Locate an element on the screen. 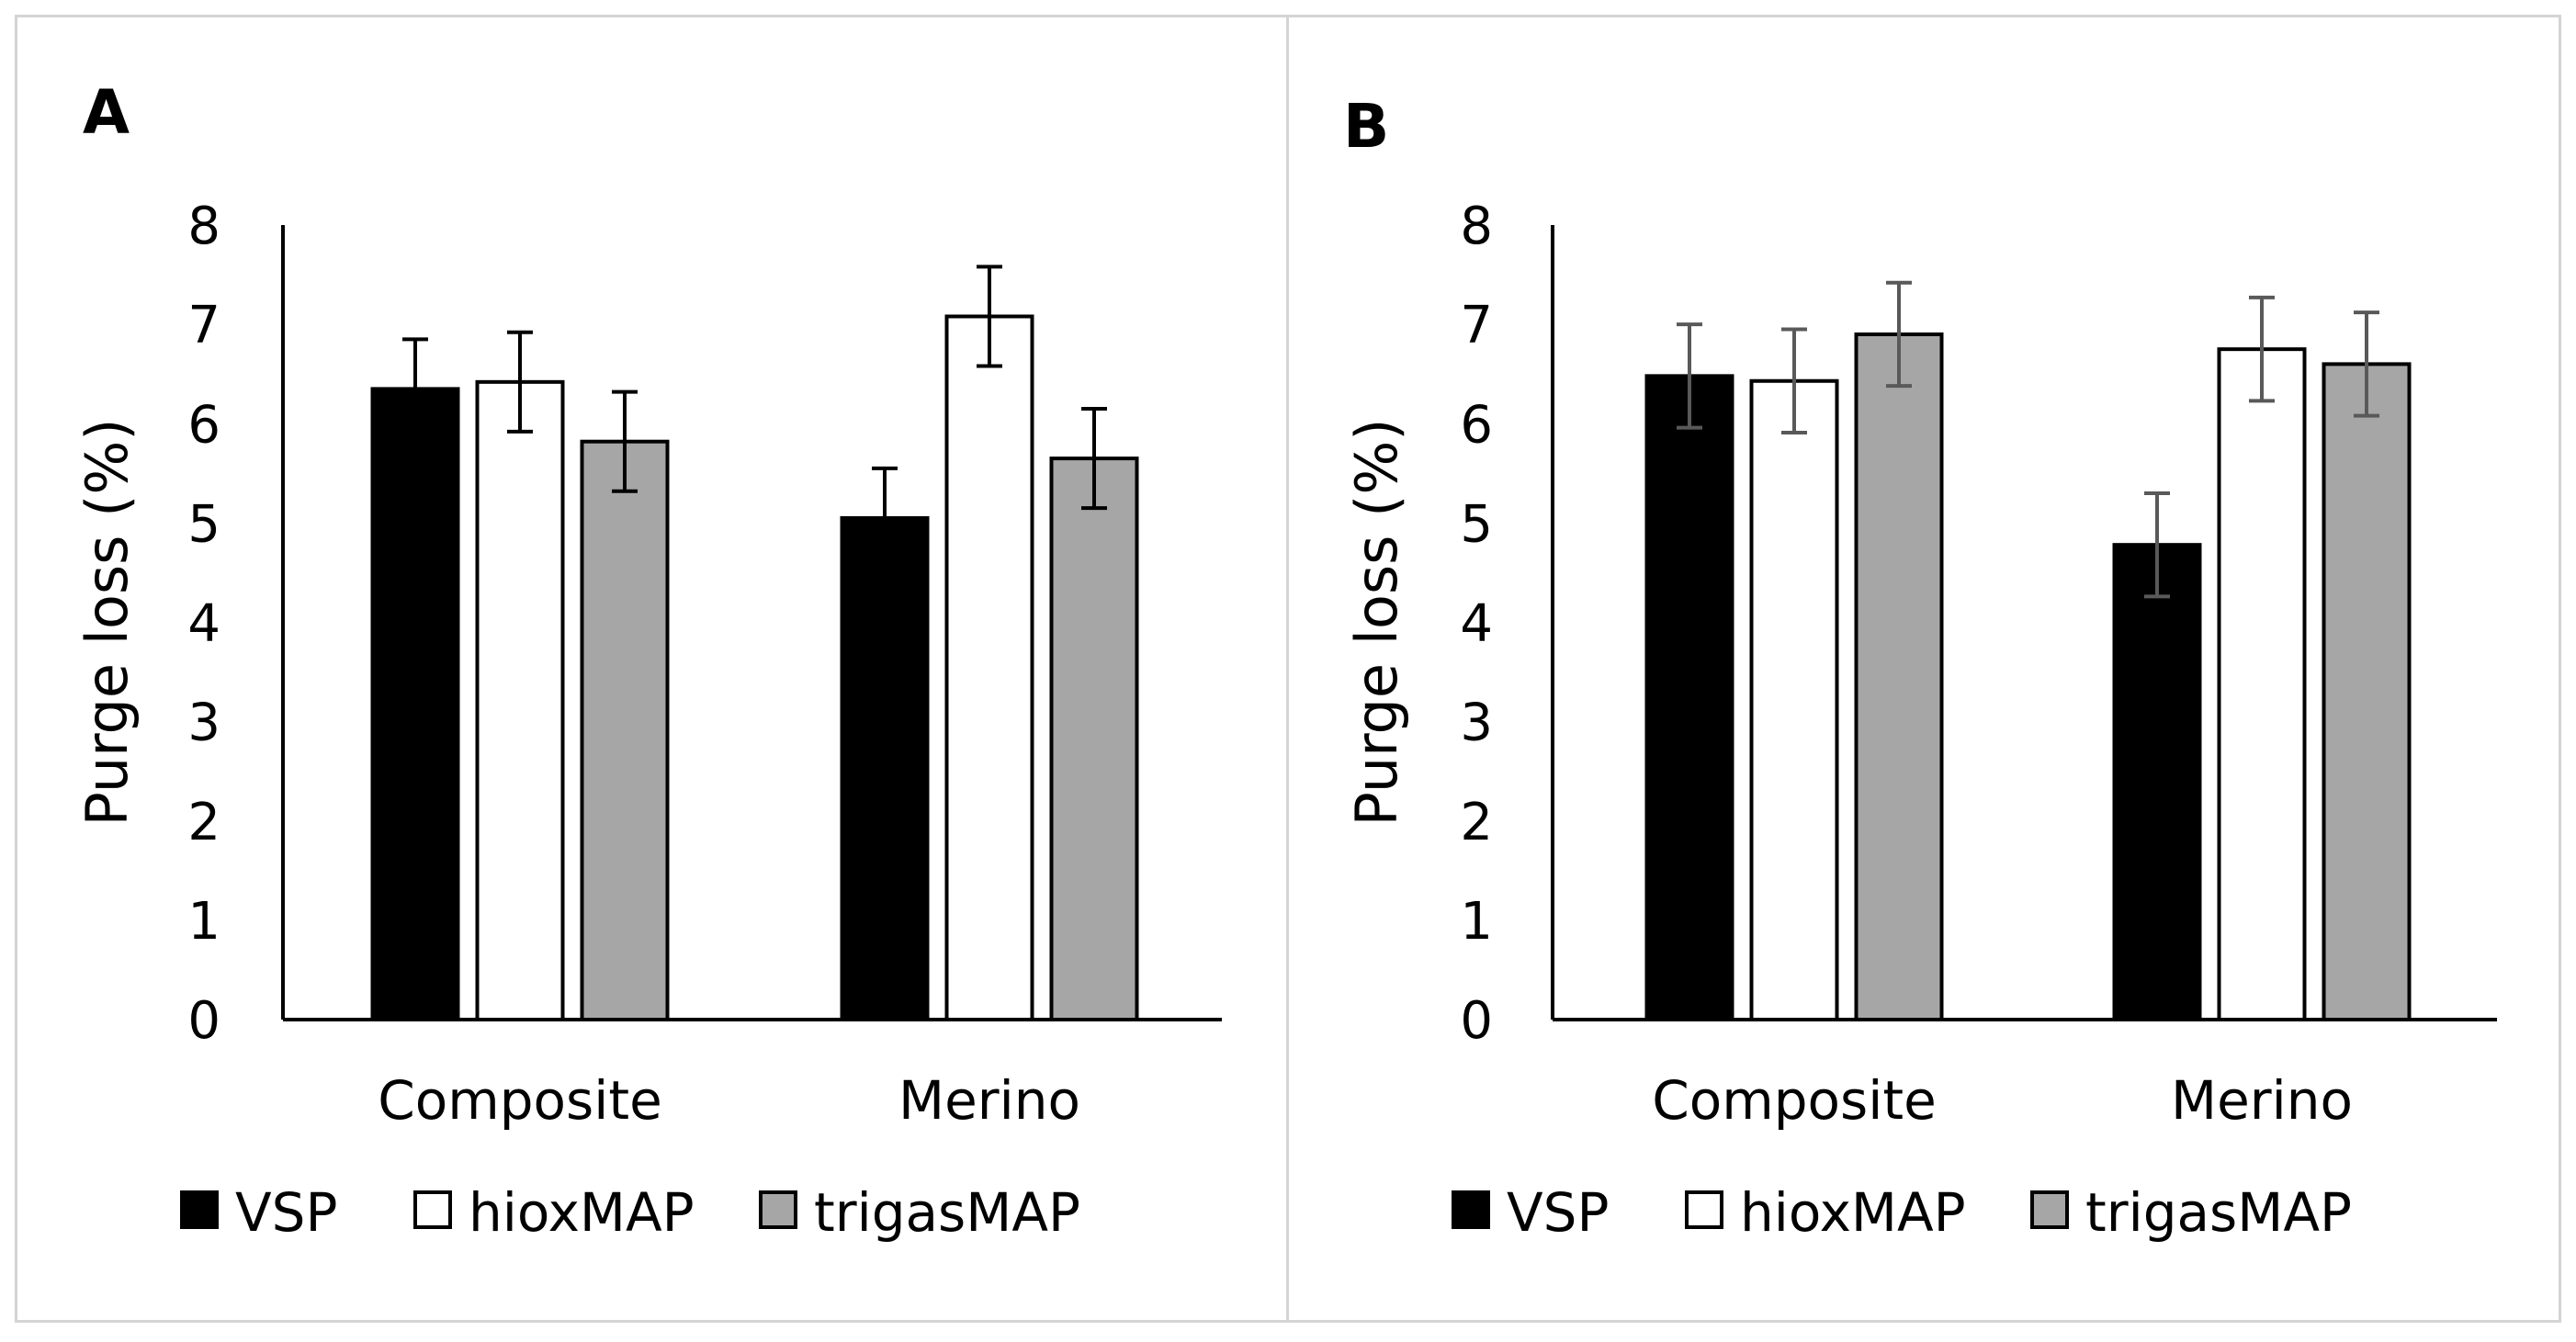  panel-b-legend-label-trigasmap: trigasMAP is located at coordinates (2218, 1212).